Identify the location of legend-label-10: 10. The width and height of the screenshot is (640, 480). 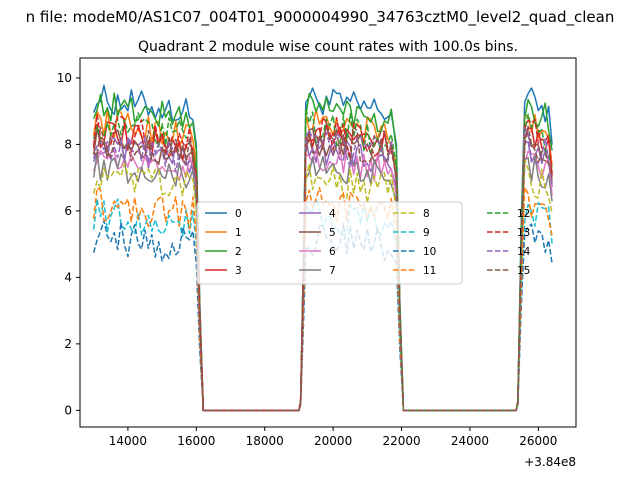
(429, 252).